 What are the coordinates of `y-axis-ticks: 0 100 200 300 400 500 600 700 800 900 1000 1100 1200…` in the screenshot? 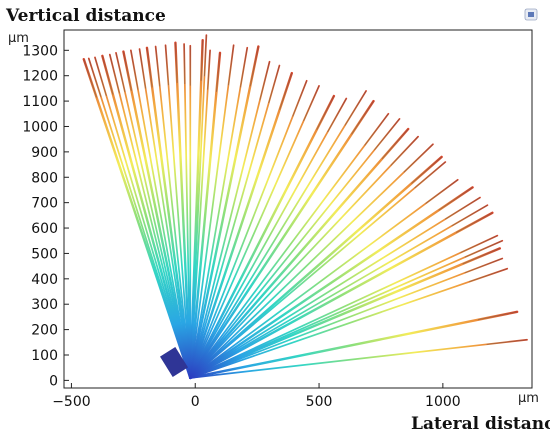 It's located at (45, 216).